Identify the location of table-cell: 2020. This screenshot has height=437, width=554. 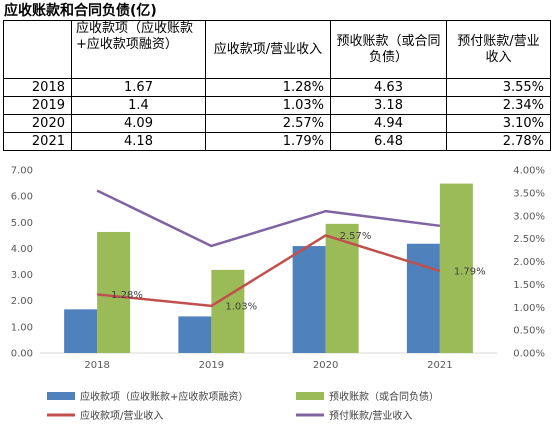
(37, 123).